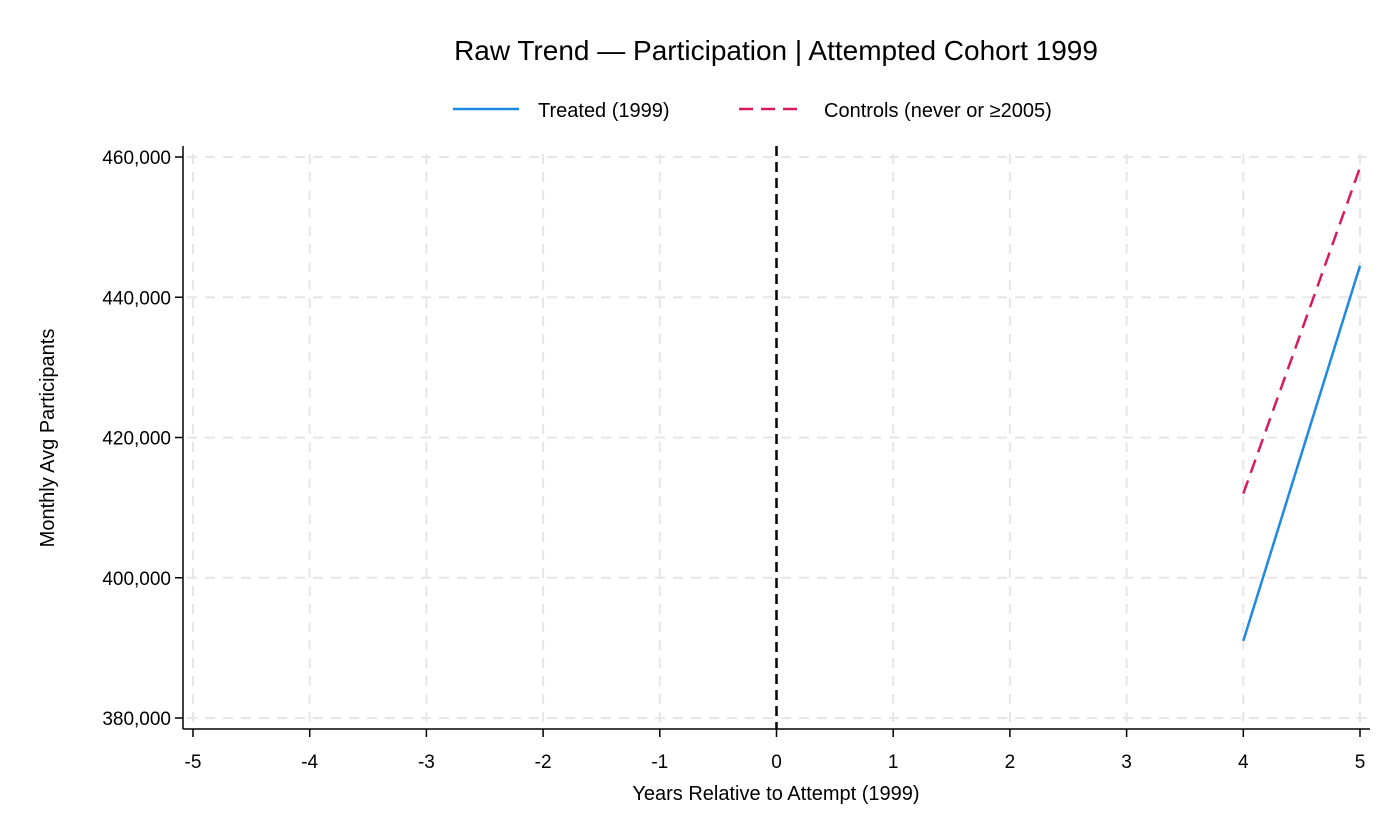  What do you see at coordinates (1126, 762) in the screenshot?
I see `x-tick-label: 3` at bounding box center [1126, 762].